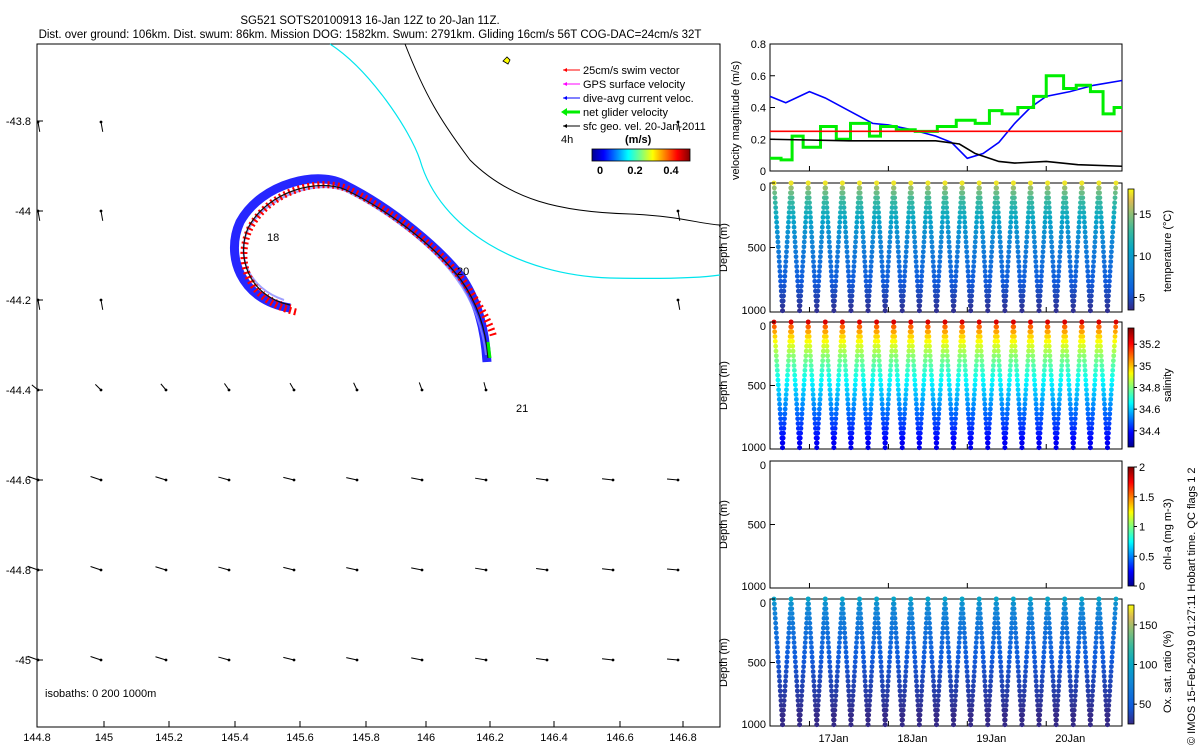 The image size is (1200, 750). What do you see at coordinates (1070, 739) in the screenshot?
I see `time-tick-label: 20Jan` at bounding box center [1070, 739].